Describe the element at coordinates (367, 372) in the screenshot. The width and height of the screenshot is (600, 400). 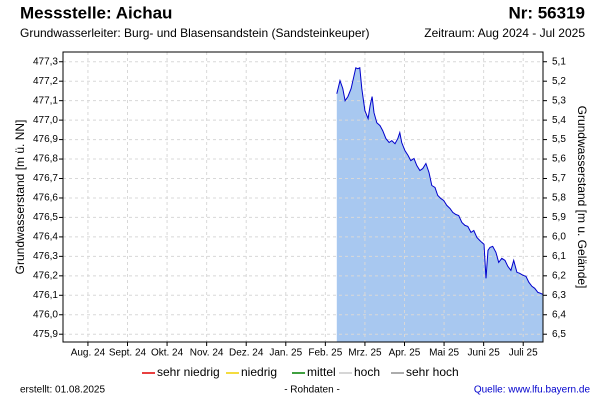
I see `legend-label: hoch` at that location.